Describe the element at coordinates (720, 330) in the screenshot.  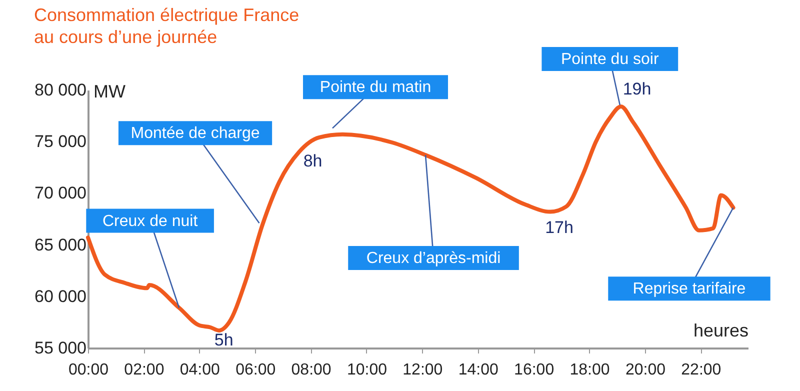
I see `x-axis-title: heures` at that location.